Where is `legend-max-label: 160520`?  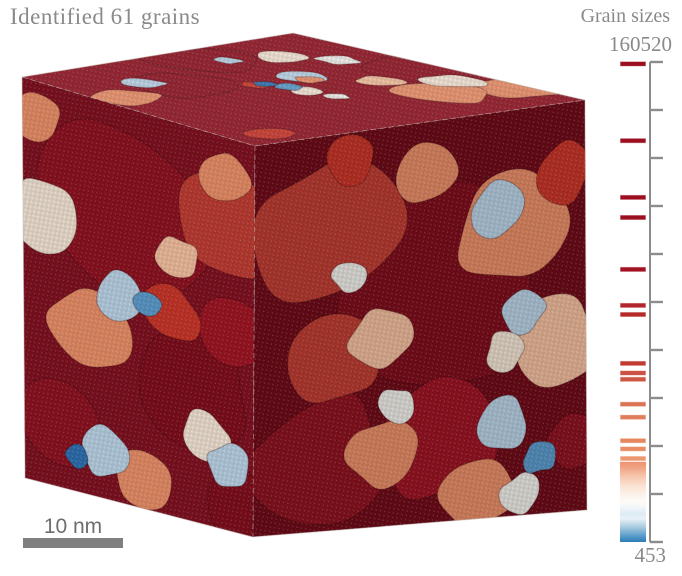 legend-max-label: 160520 is located at coordinates (640, 44).